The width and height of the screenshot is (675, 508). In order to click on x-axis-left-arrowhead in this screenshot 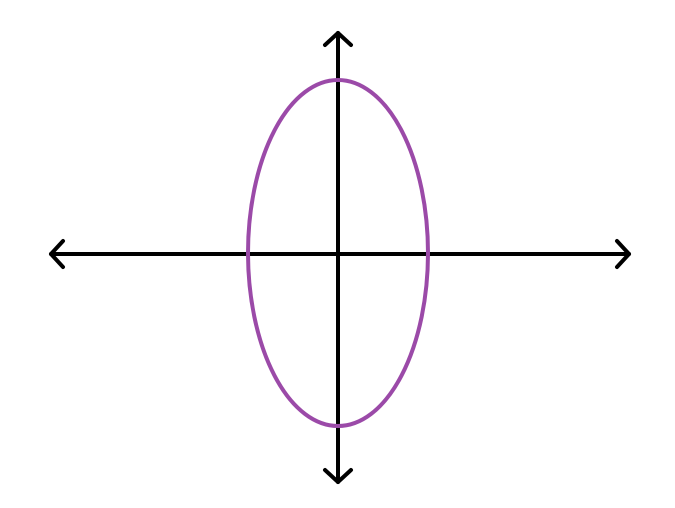, I will do `click(57, 254)`.